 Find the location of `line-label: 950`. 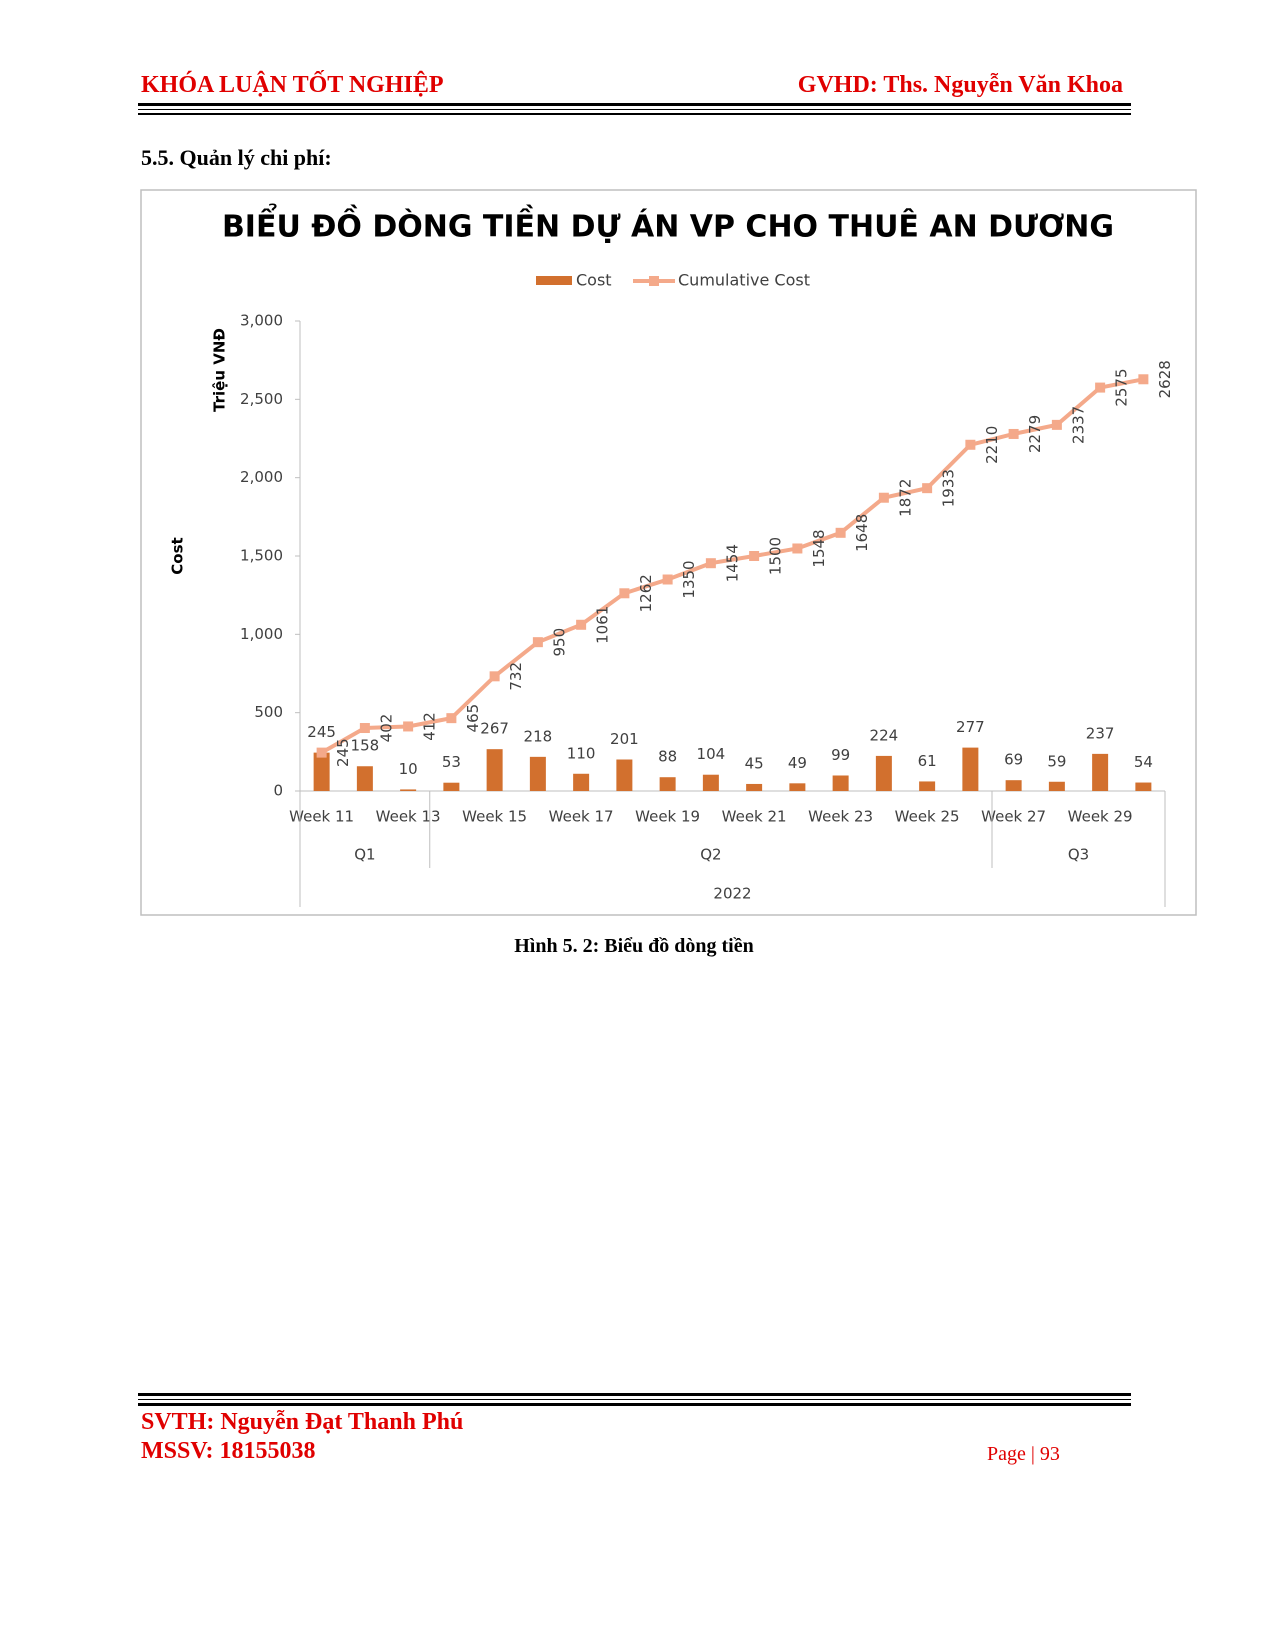

line-label: 950 is located at coordinates (559, 642).